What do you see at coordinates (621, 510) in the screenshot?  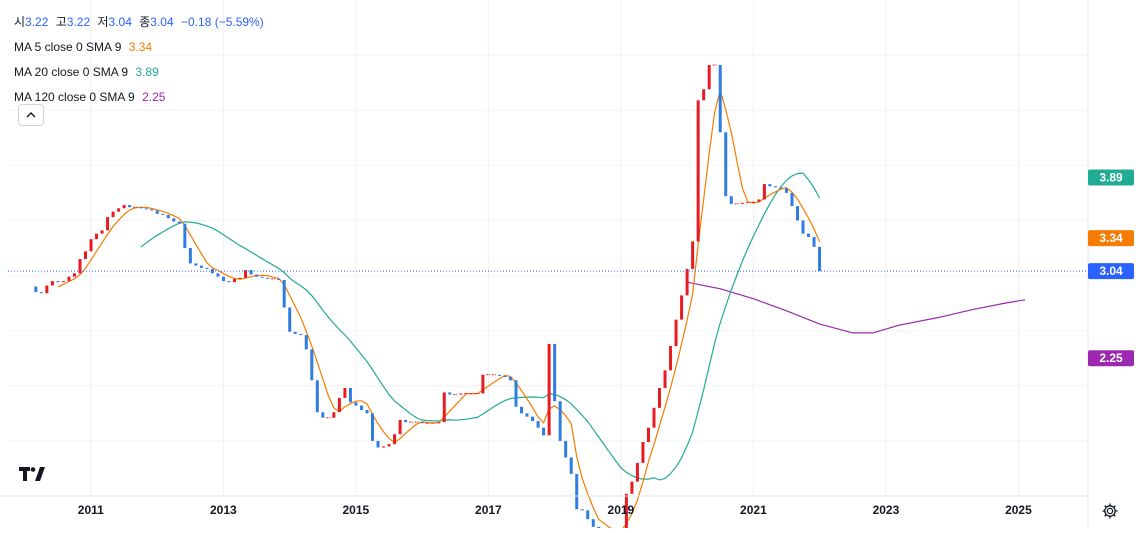 I see `x-tick-label: 2019` at bounding box center [621, 510].